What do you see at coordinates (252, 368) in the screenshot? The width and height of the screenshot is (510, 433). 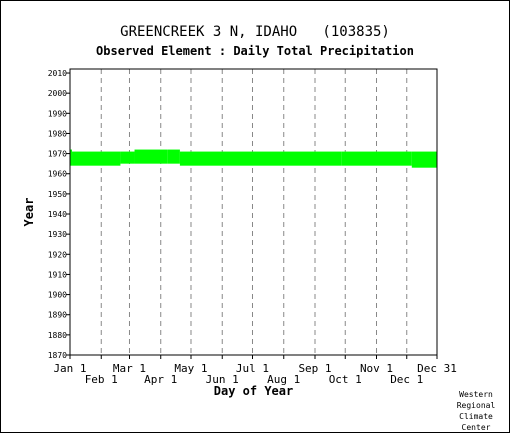 I see `x-tick-label: Jul 1` at bounding box center [252, 368].